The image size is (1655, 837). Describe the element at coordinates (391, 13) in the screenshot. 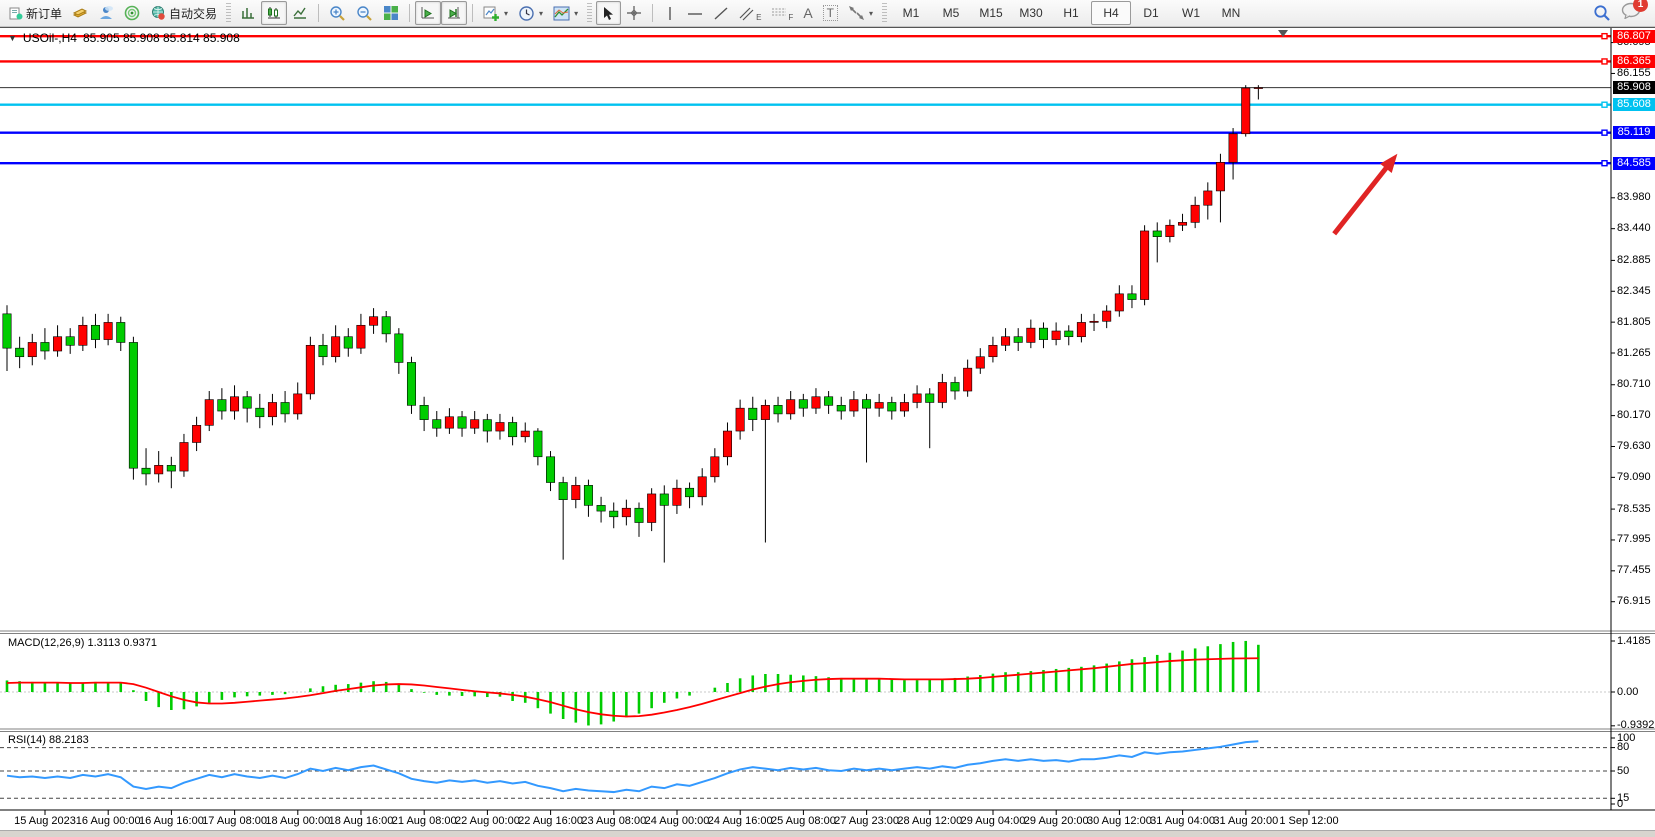

I see `tile-windows-button` at that location.